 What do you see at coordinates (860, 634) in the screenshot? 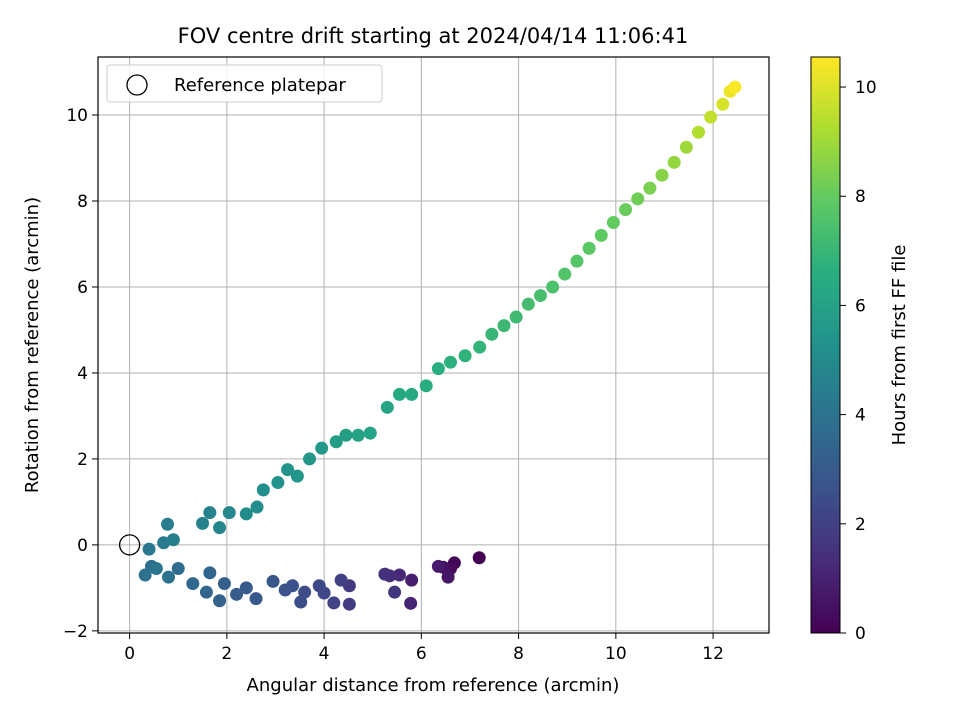
I see `colorbar-tick-label: 0` at bounding box center [860, 634].